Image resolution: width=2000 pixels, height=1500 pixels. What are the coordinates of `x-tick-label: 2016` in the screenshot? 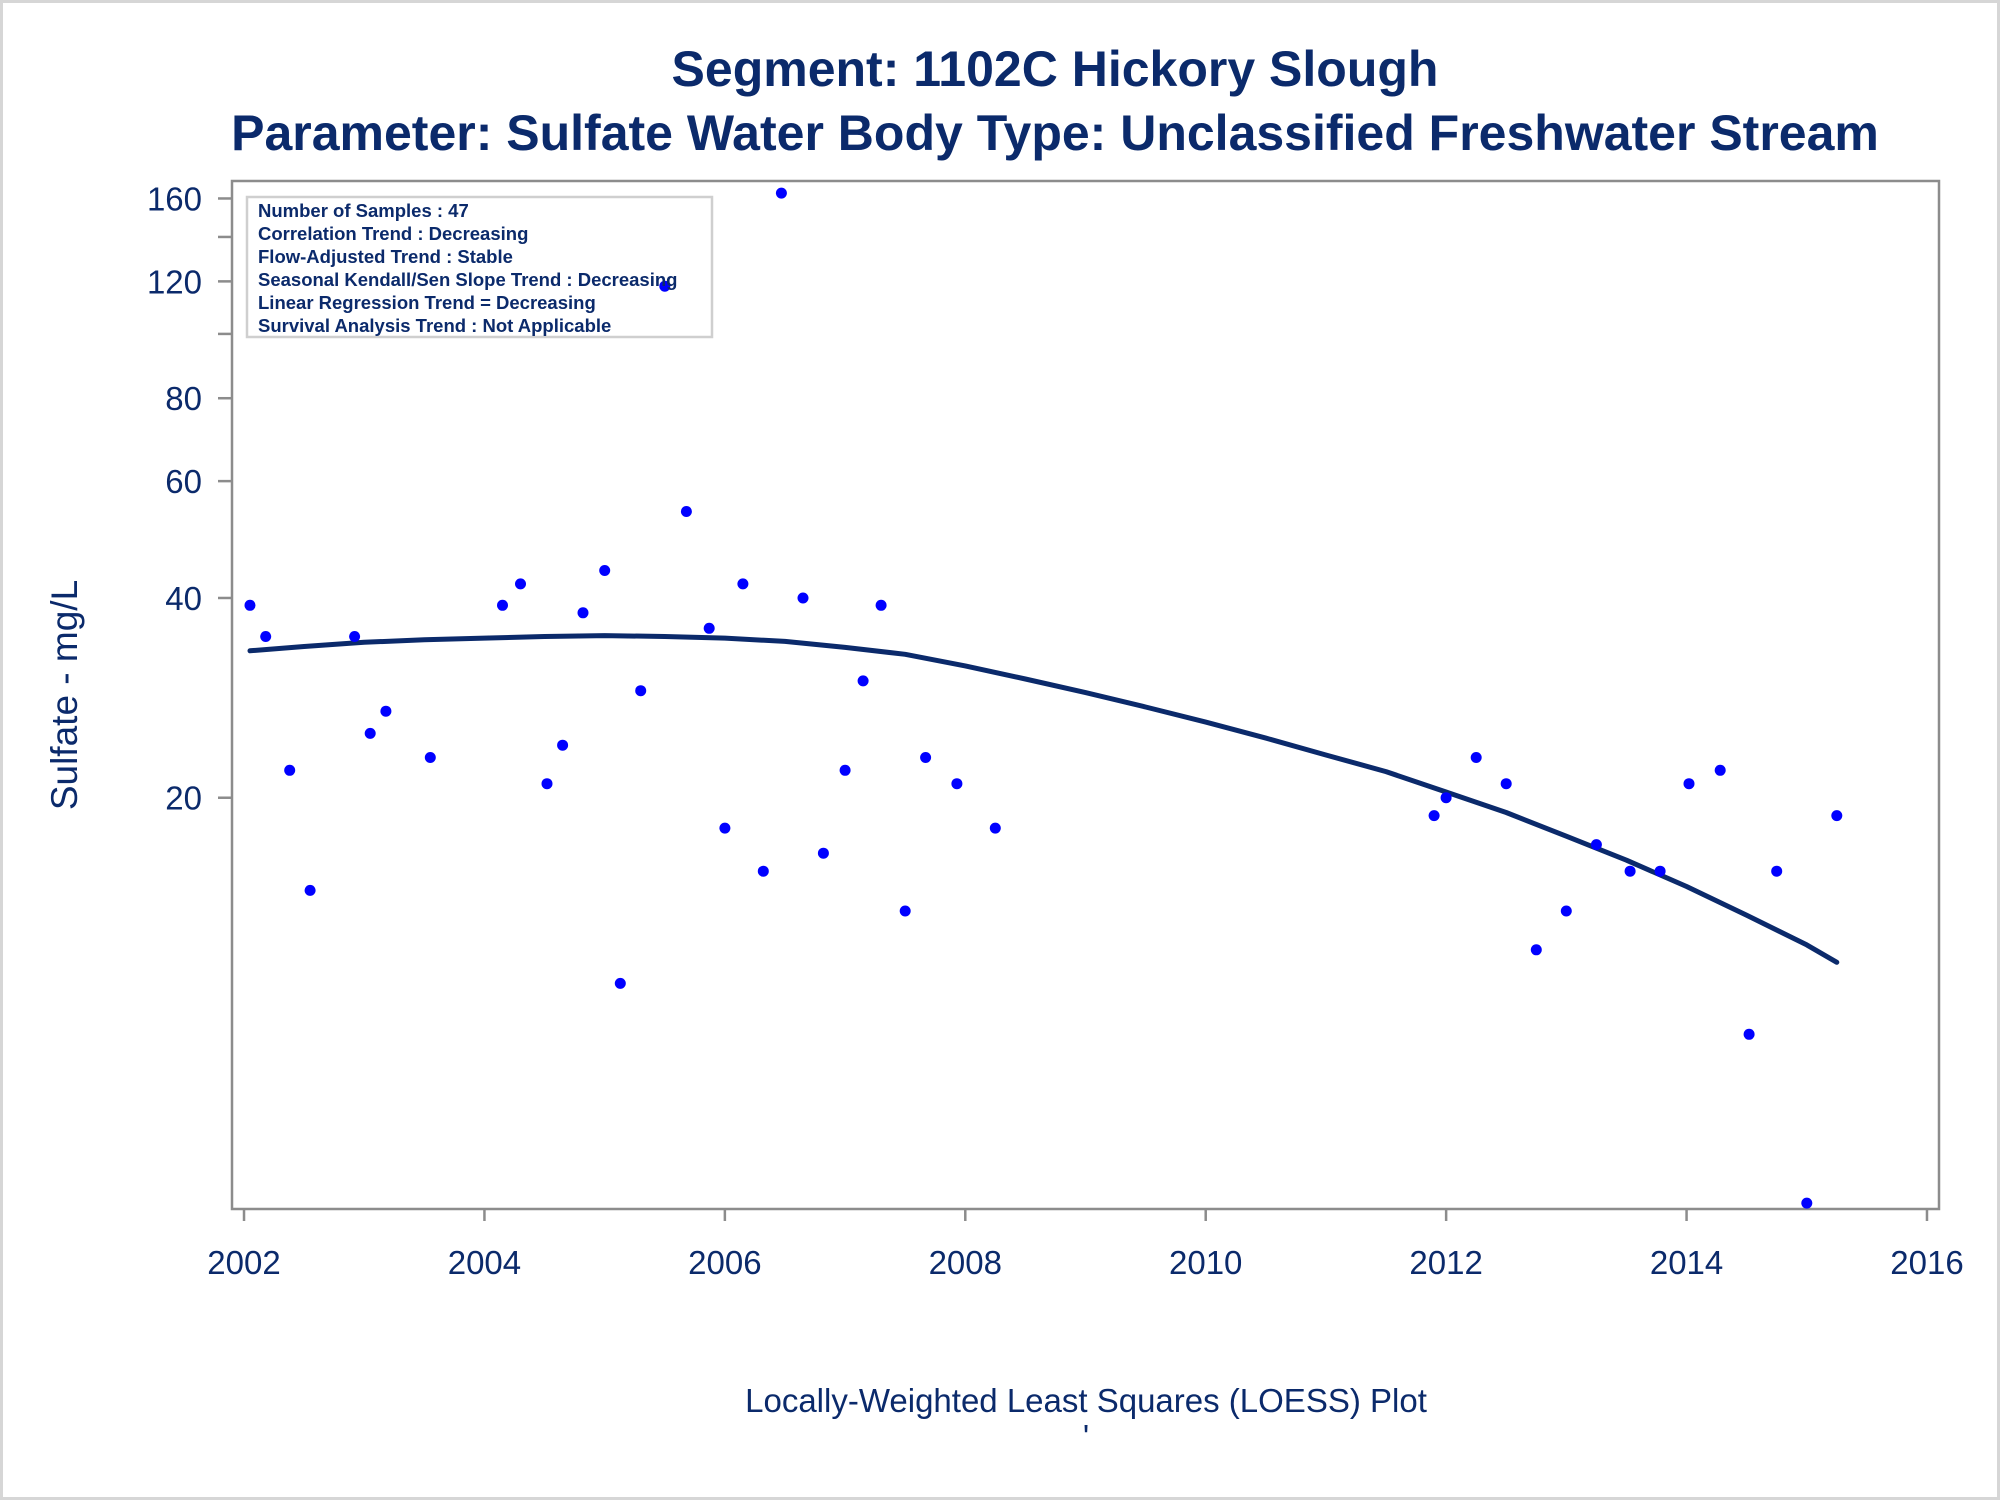 It's located at (1926, 1262).